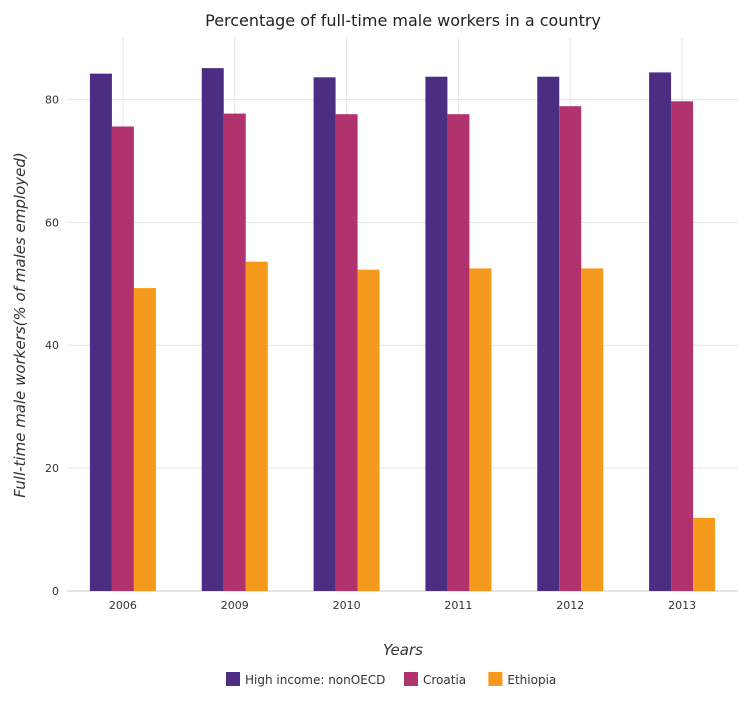 The width and height of the screenshot is (738, 704). I want to click on legend-label: High income: nonOECD, so click(315, 680).